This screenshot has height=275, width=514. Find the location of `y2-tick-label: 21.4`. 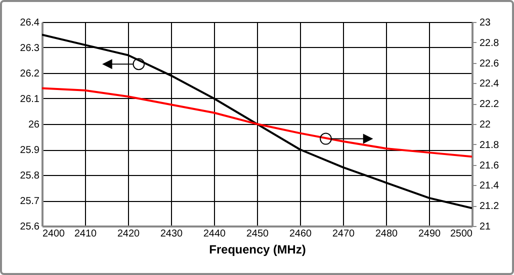

y2-tick-label: 21.4 is located at coordinates (490, 186).